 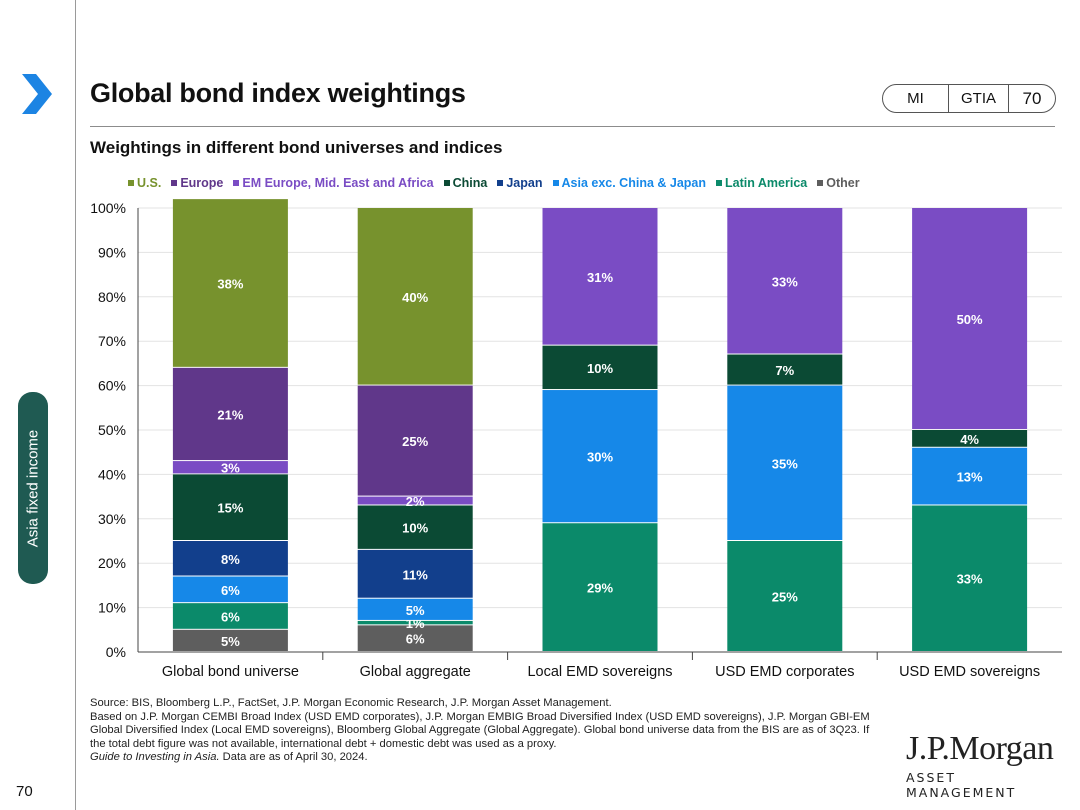 What do you see at coordinates (524, 183) in the screenshot?
I see `legend-label: Japan` at bounding box center [524, 183].